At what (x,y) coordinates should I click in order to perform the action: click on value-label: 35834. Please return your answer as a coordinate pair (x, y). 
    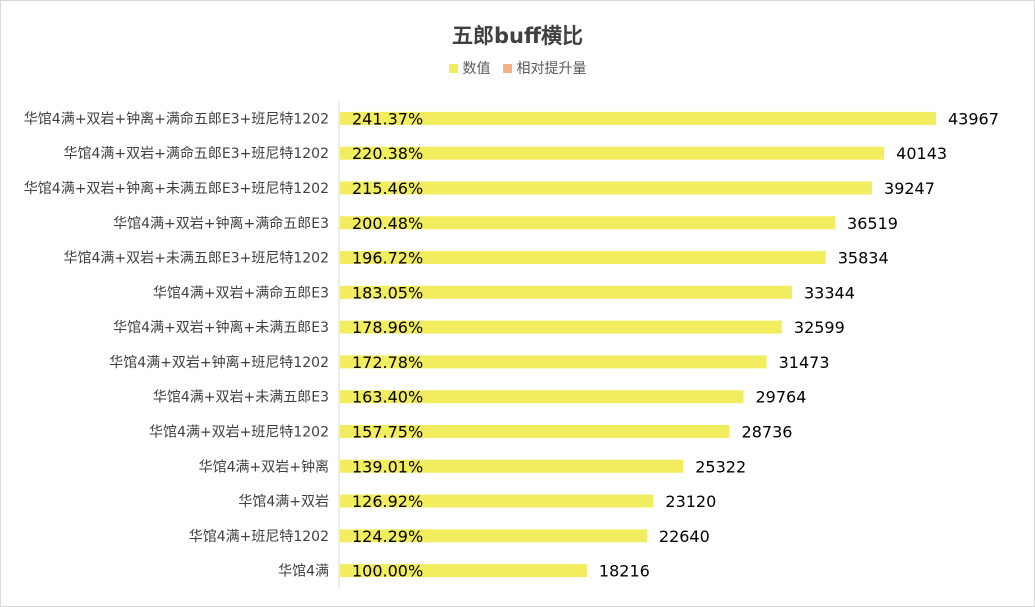
    Looking at the image, I should click on (863, 258).